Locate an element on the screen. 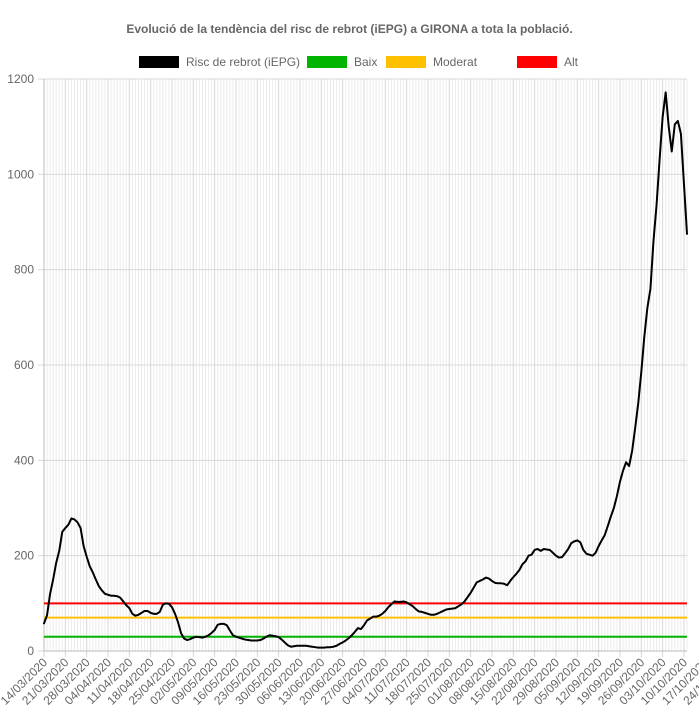 This screenshot has height=728, width=699. y-tick-label: 0 is located at coordinates (30, 651).